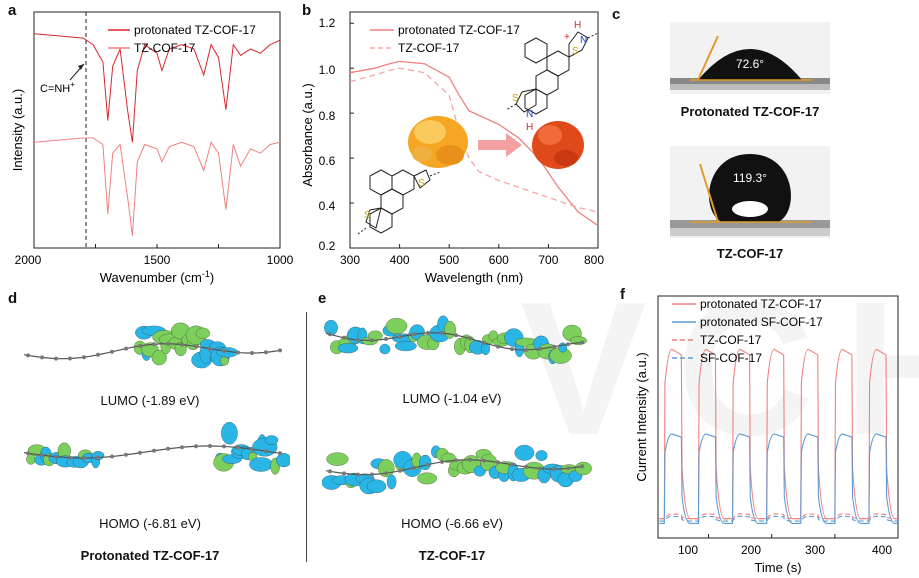 Image resolution: width=919 pixels, height=578 pixels. I want to click on f-xtick-300: 300, so click(815, 550).